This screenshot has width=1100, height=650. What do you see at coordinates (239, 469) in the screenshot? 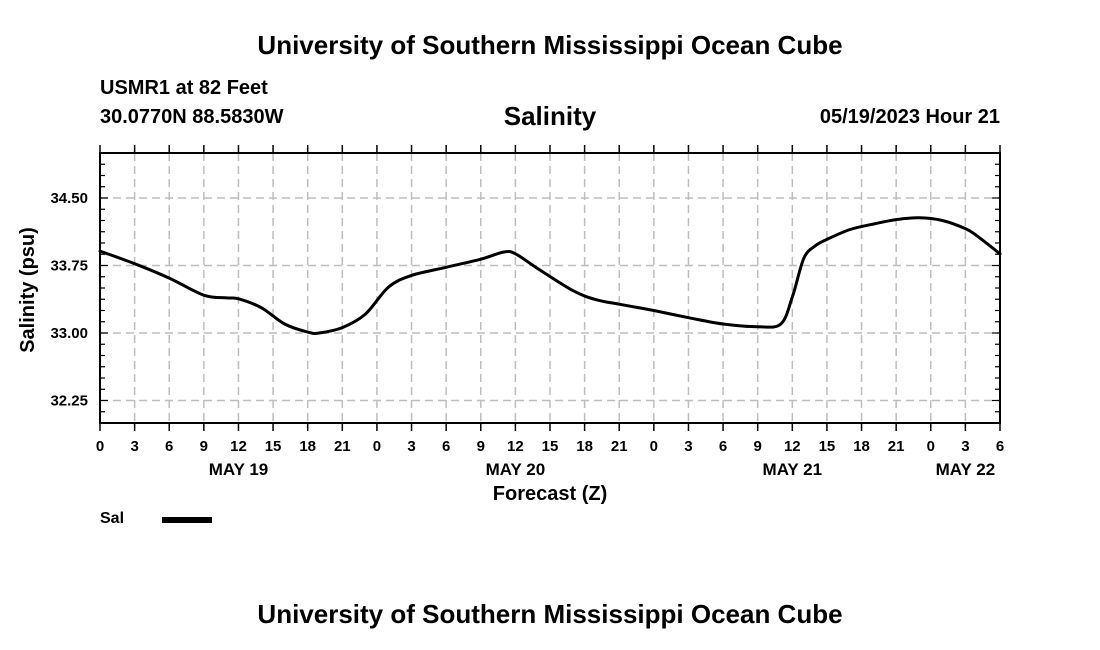
I see `date-label: MAY 19` at bounding box center [239, 469].